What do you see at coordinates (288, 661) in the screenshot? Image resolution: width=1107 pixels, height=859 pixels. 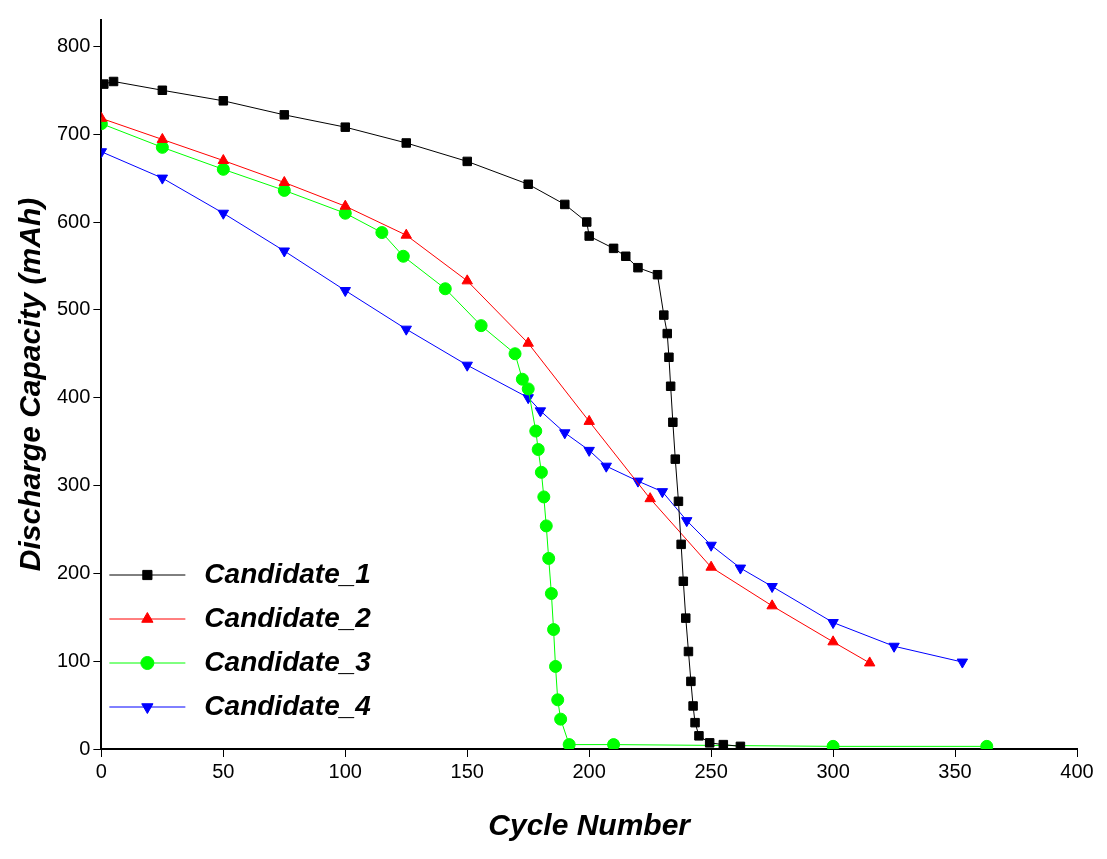 I see `legend-label: Candidate_3` at bounding box center [288, 661].